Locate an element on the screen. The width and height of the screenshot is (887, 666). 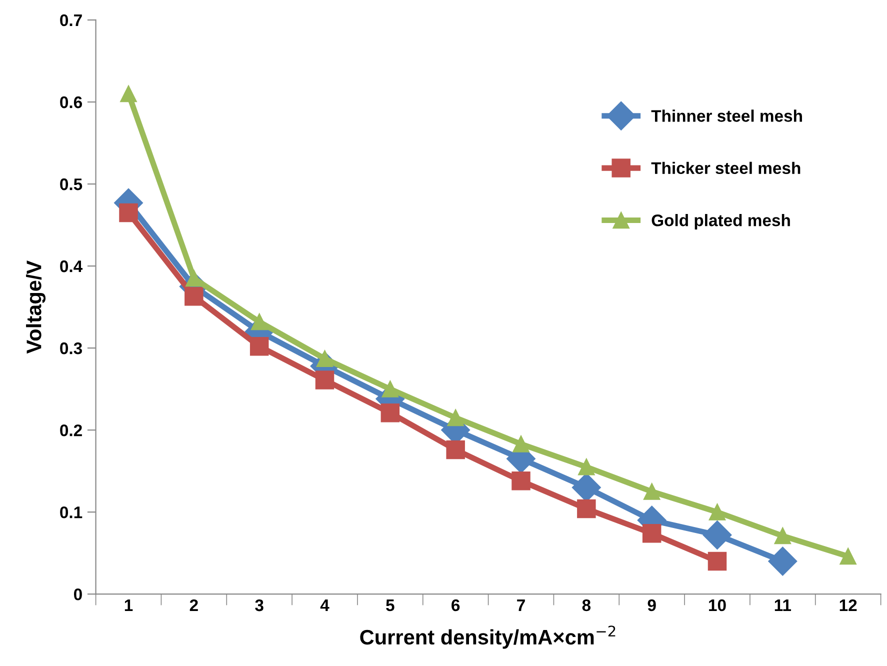
legend-label: Thinner steel mesh is located at coordinates (726, 116).